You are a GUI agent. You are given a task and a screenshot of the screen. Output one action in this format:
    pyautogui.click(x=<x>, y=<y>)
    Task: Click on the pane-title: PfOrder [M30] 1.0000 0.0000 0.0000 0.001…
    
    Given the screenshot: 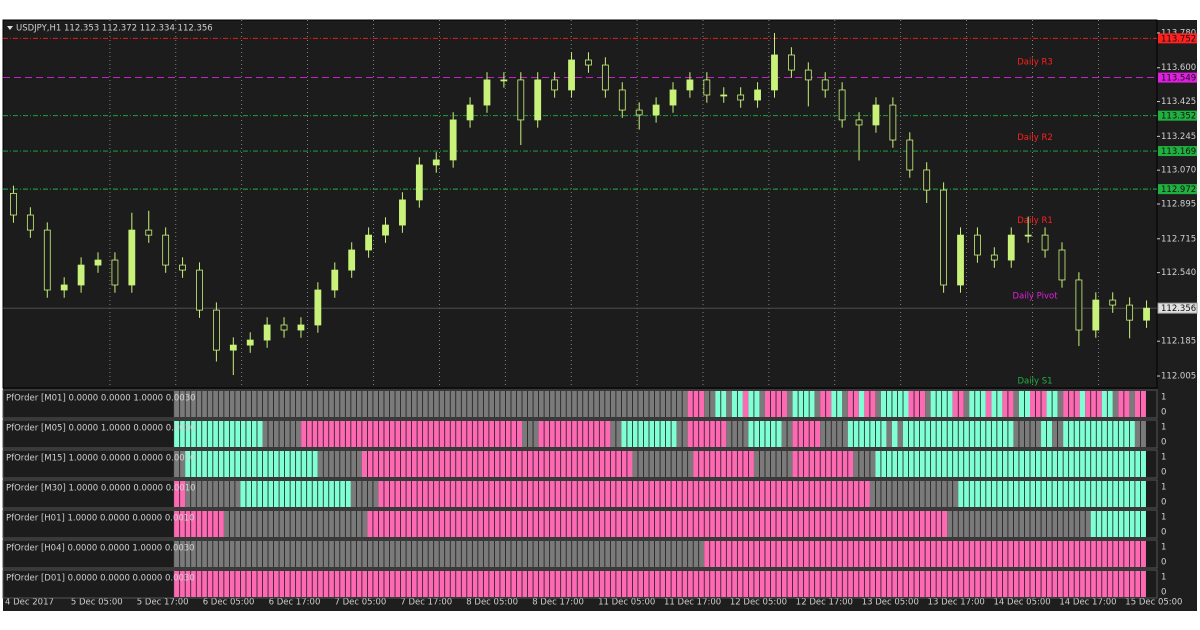 What is the action you would take?
    pyautogui.click(x=101, y=489)
    